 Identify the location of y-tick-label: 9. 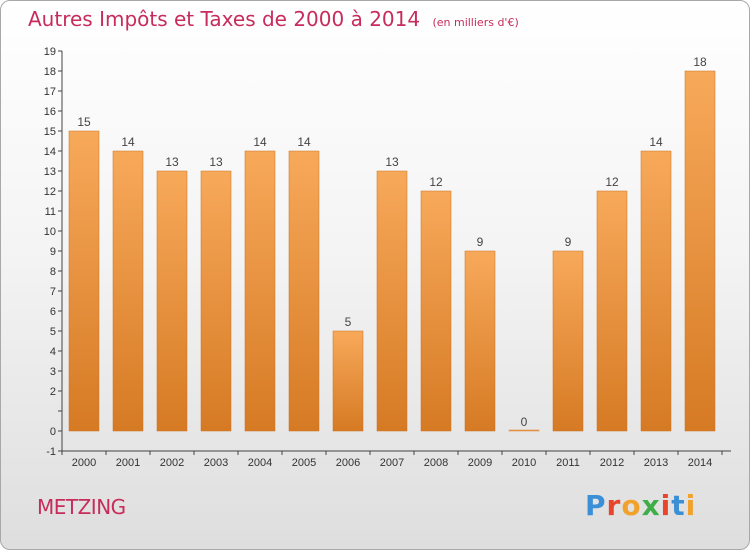
(53, 252).